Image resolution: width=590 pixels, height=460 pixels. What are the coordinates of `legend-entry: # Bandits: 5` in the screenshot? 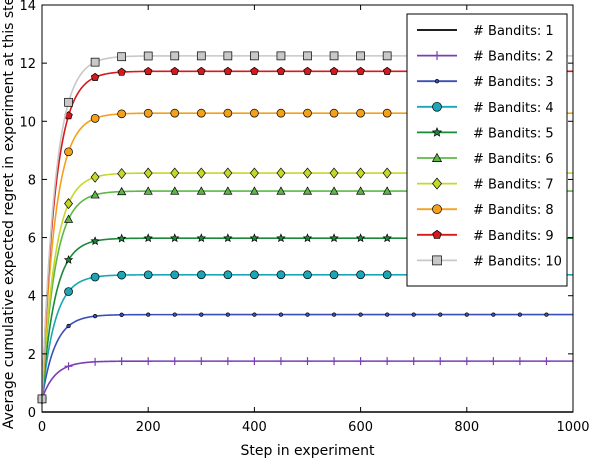 It's located at (485, 133).